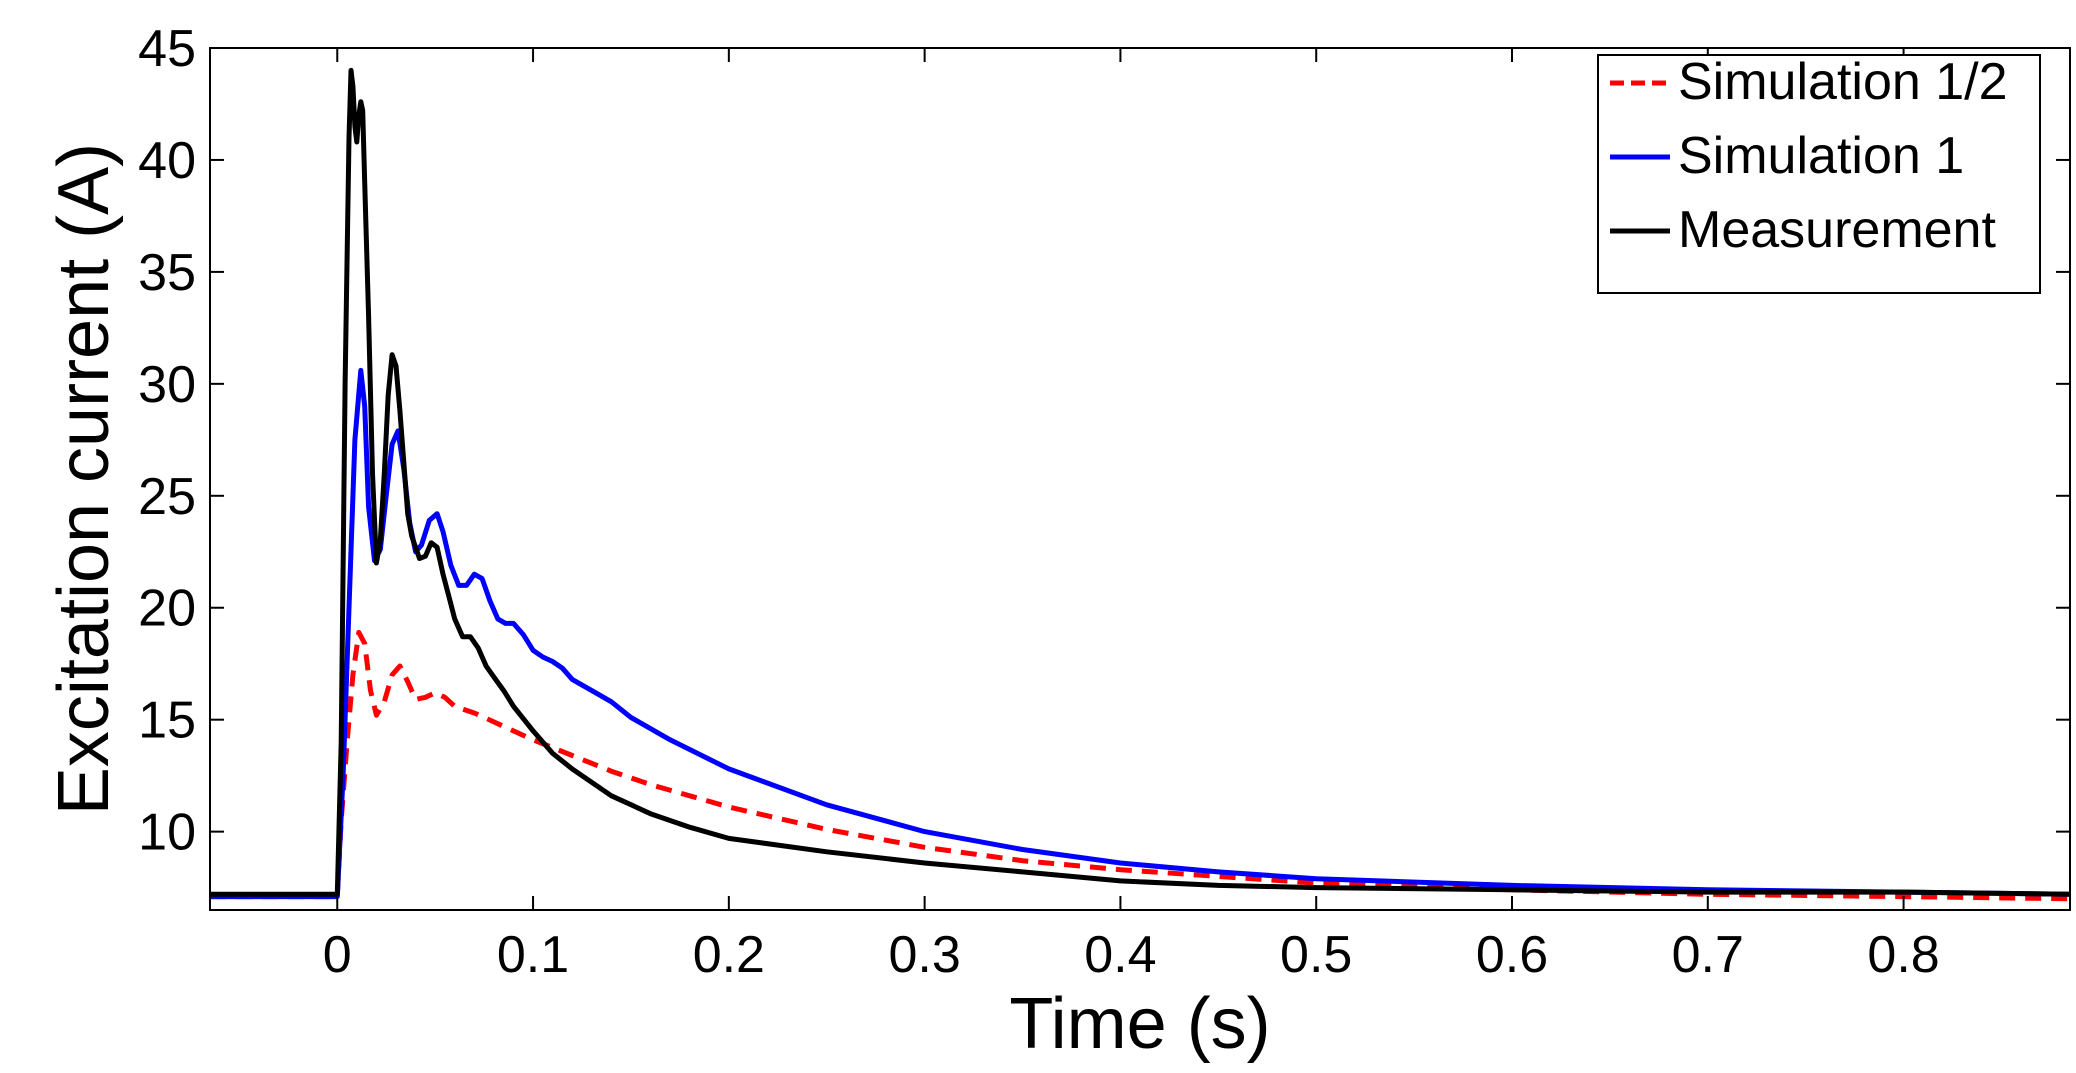 This screenshot has width=2076, height=1073. What do you see at coordinates (167, 833) in the screenshot?
I see `y-tick-label: 10` at bounding box center [167, 833].